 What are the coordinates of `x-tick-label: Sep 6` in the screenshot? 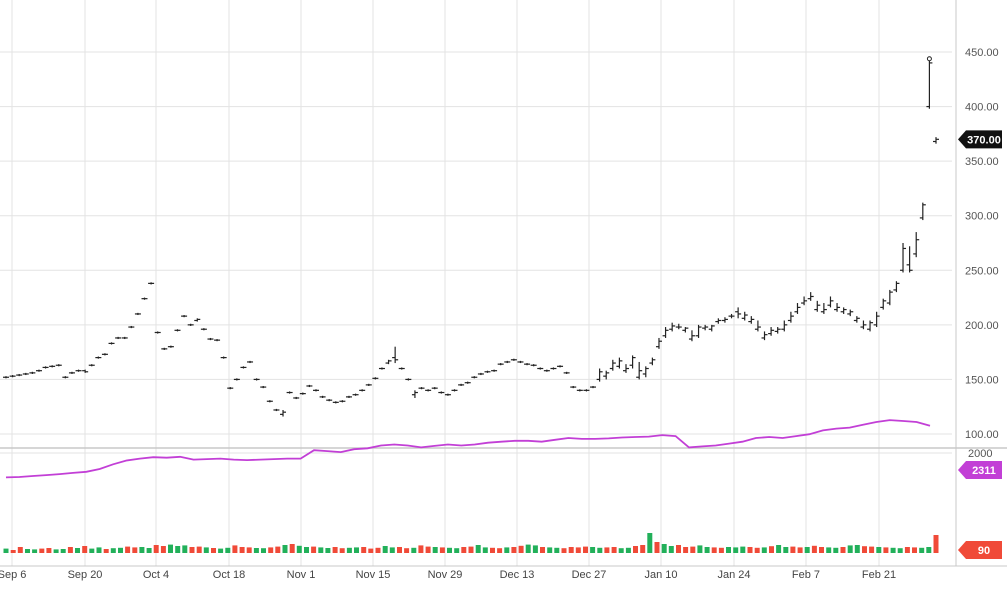 It's located at (13, 575).